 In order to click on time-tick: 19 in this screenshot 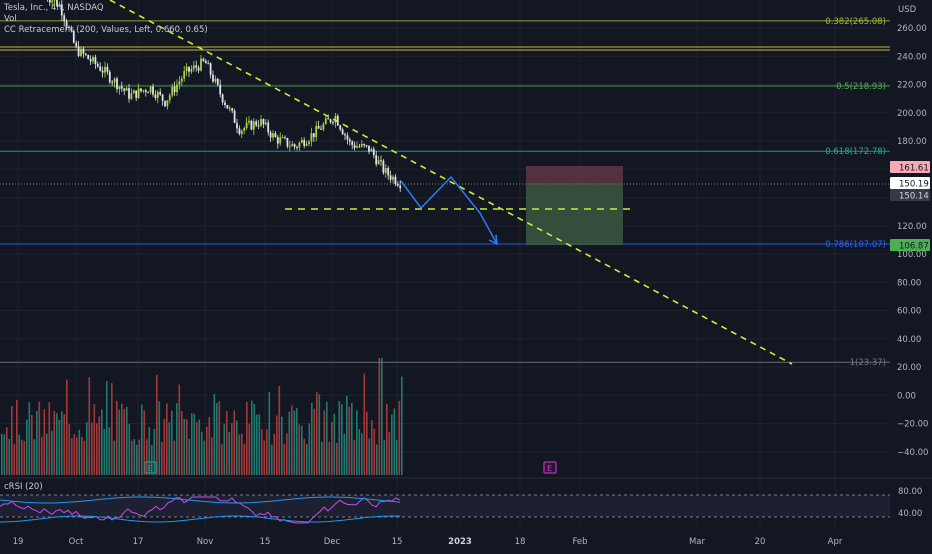, I will do `click(18, 542)`.